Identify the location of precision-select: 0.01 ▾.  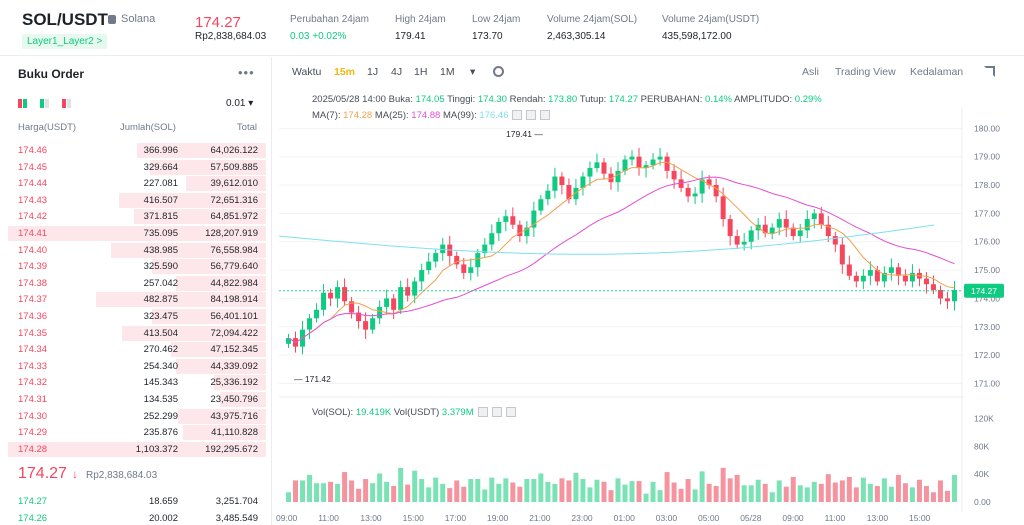
(240, 103).